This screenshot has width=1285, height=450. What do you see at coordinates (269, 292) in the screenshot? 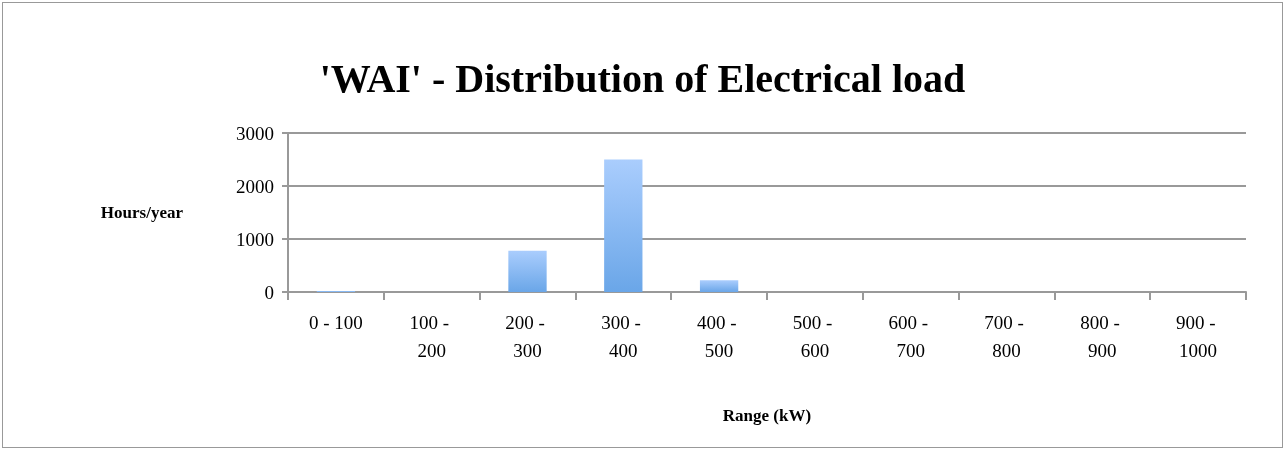
I see `y-tick-label: 0` at bounding box center [269, 292].